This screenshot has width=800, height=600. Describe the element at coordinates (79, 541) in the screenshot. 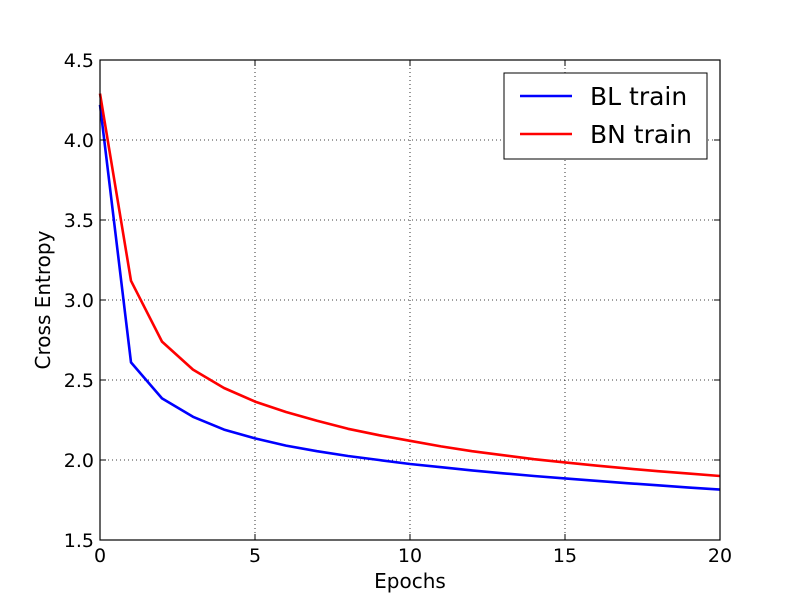

I see `y-tick-label: 1.5` at that location.